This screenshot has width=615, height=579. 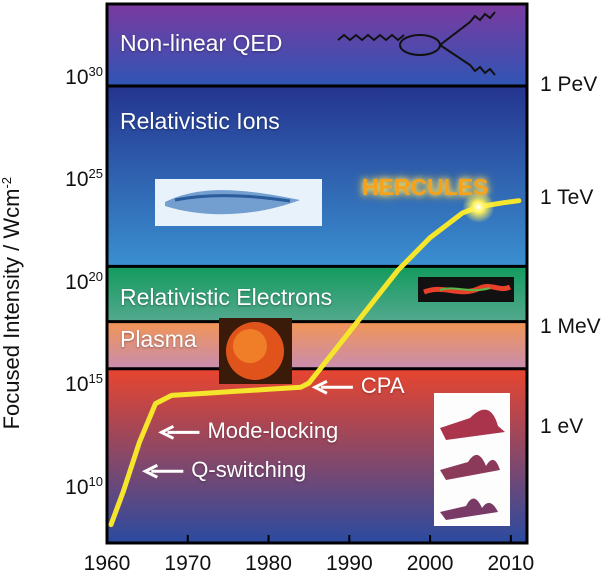 What do you see at coordinates (478, 206) in the screenshot?
I see `hercules-point` at bounding box center [478, 206].